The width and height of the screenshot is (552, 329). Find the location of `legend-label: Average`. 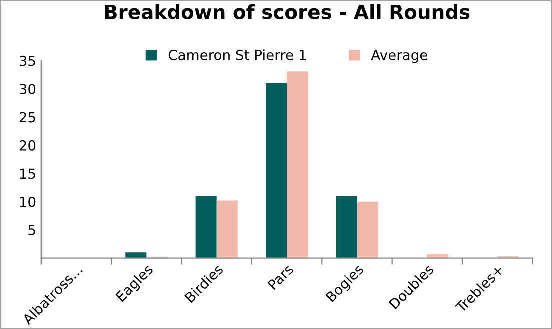

legend-label: Average is located at coordinates (399, 57).